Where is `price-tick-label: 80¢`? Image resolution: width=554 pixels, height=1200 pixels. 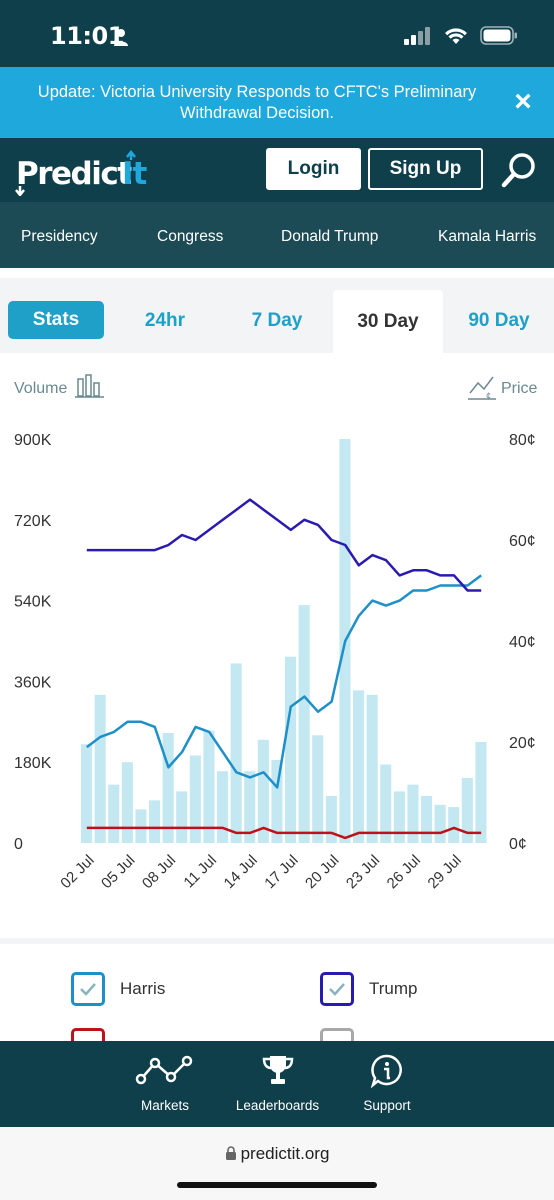
price-tick-label: 80¢ is located at coordinates (522, 440).